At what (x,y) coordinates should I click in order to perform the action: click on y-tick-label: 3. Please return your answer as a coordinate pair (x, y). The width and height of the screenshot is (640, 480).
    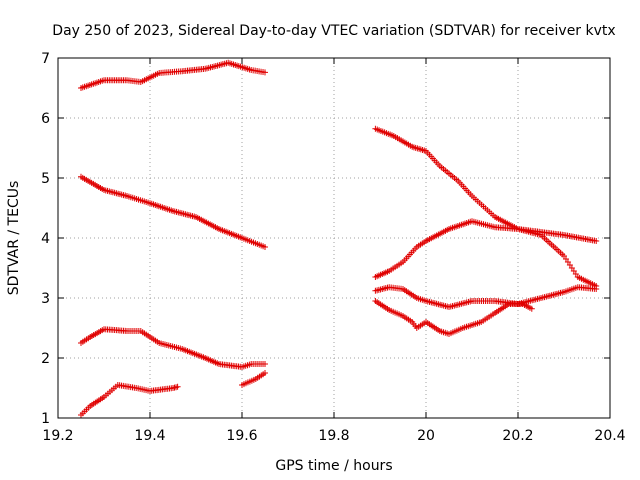
    Looking at the image, I should click on (45, 299).